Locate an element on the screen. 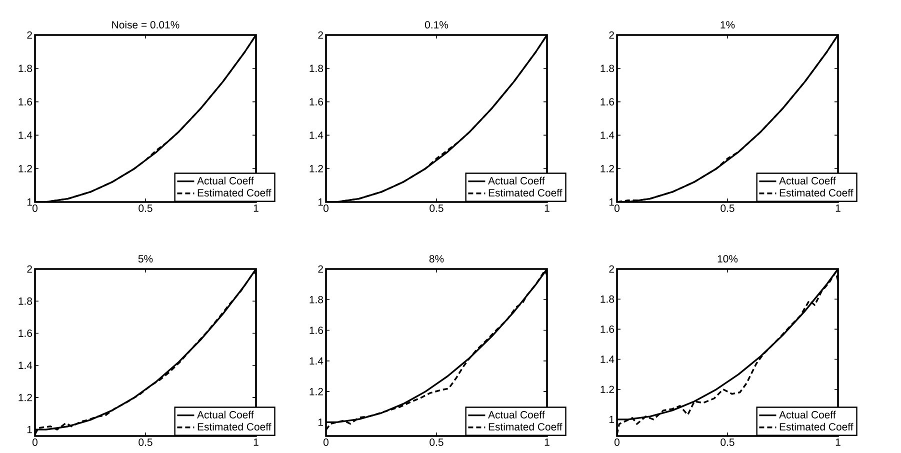 This screenshot has height=453, width=901. chart-title: 5% is located at coordinates (145, 259).